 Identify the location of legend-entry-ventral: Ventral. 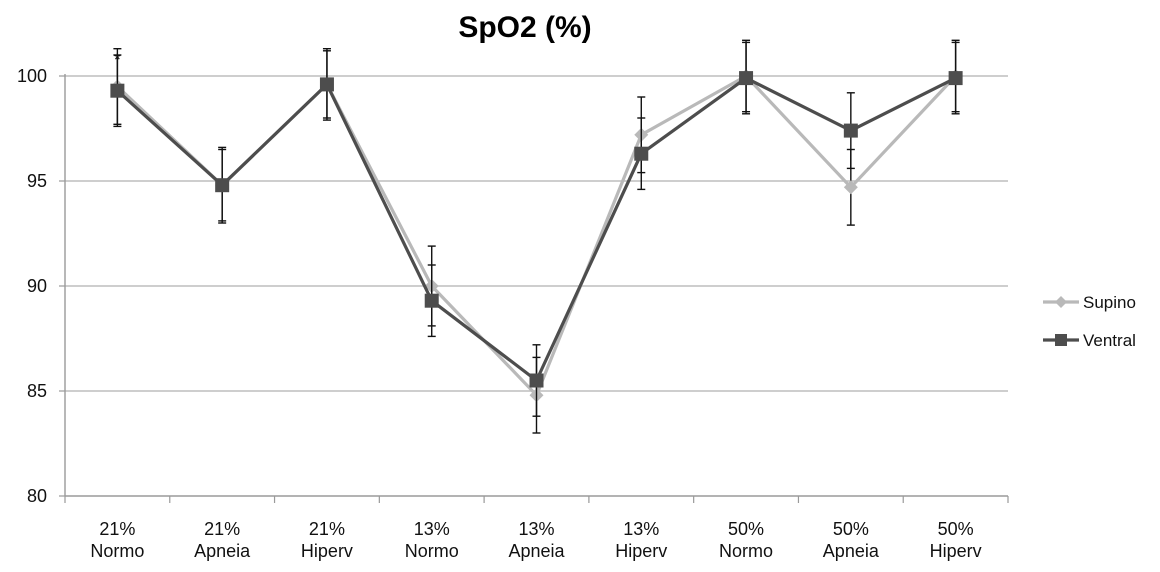
(1089, 340).